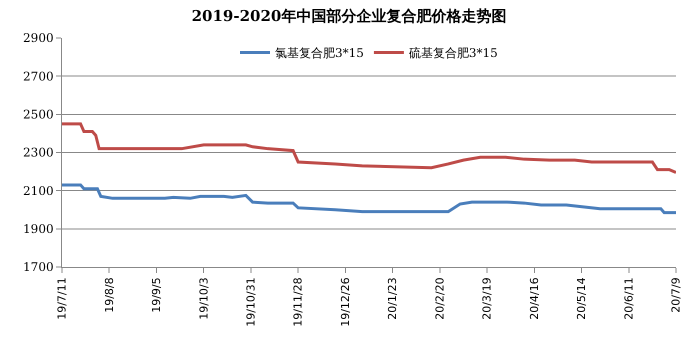 The width and height of the screenshot is (698, 345). What do you see at coordinates (38, 267) in the screenshot?
I see `y-tick-label: 1700` at bounding box center [38, 267].